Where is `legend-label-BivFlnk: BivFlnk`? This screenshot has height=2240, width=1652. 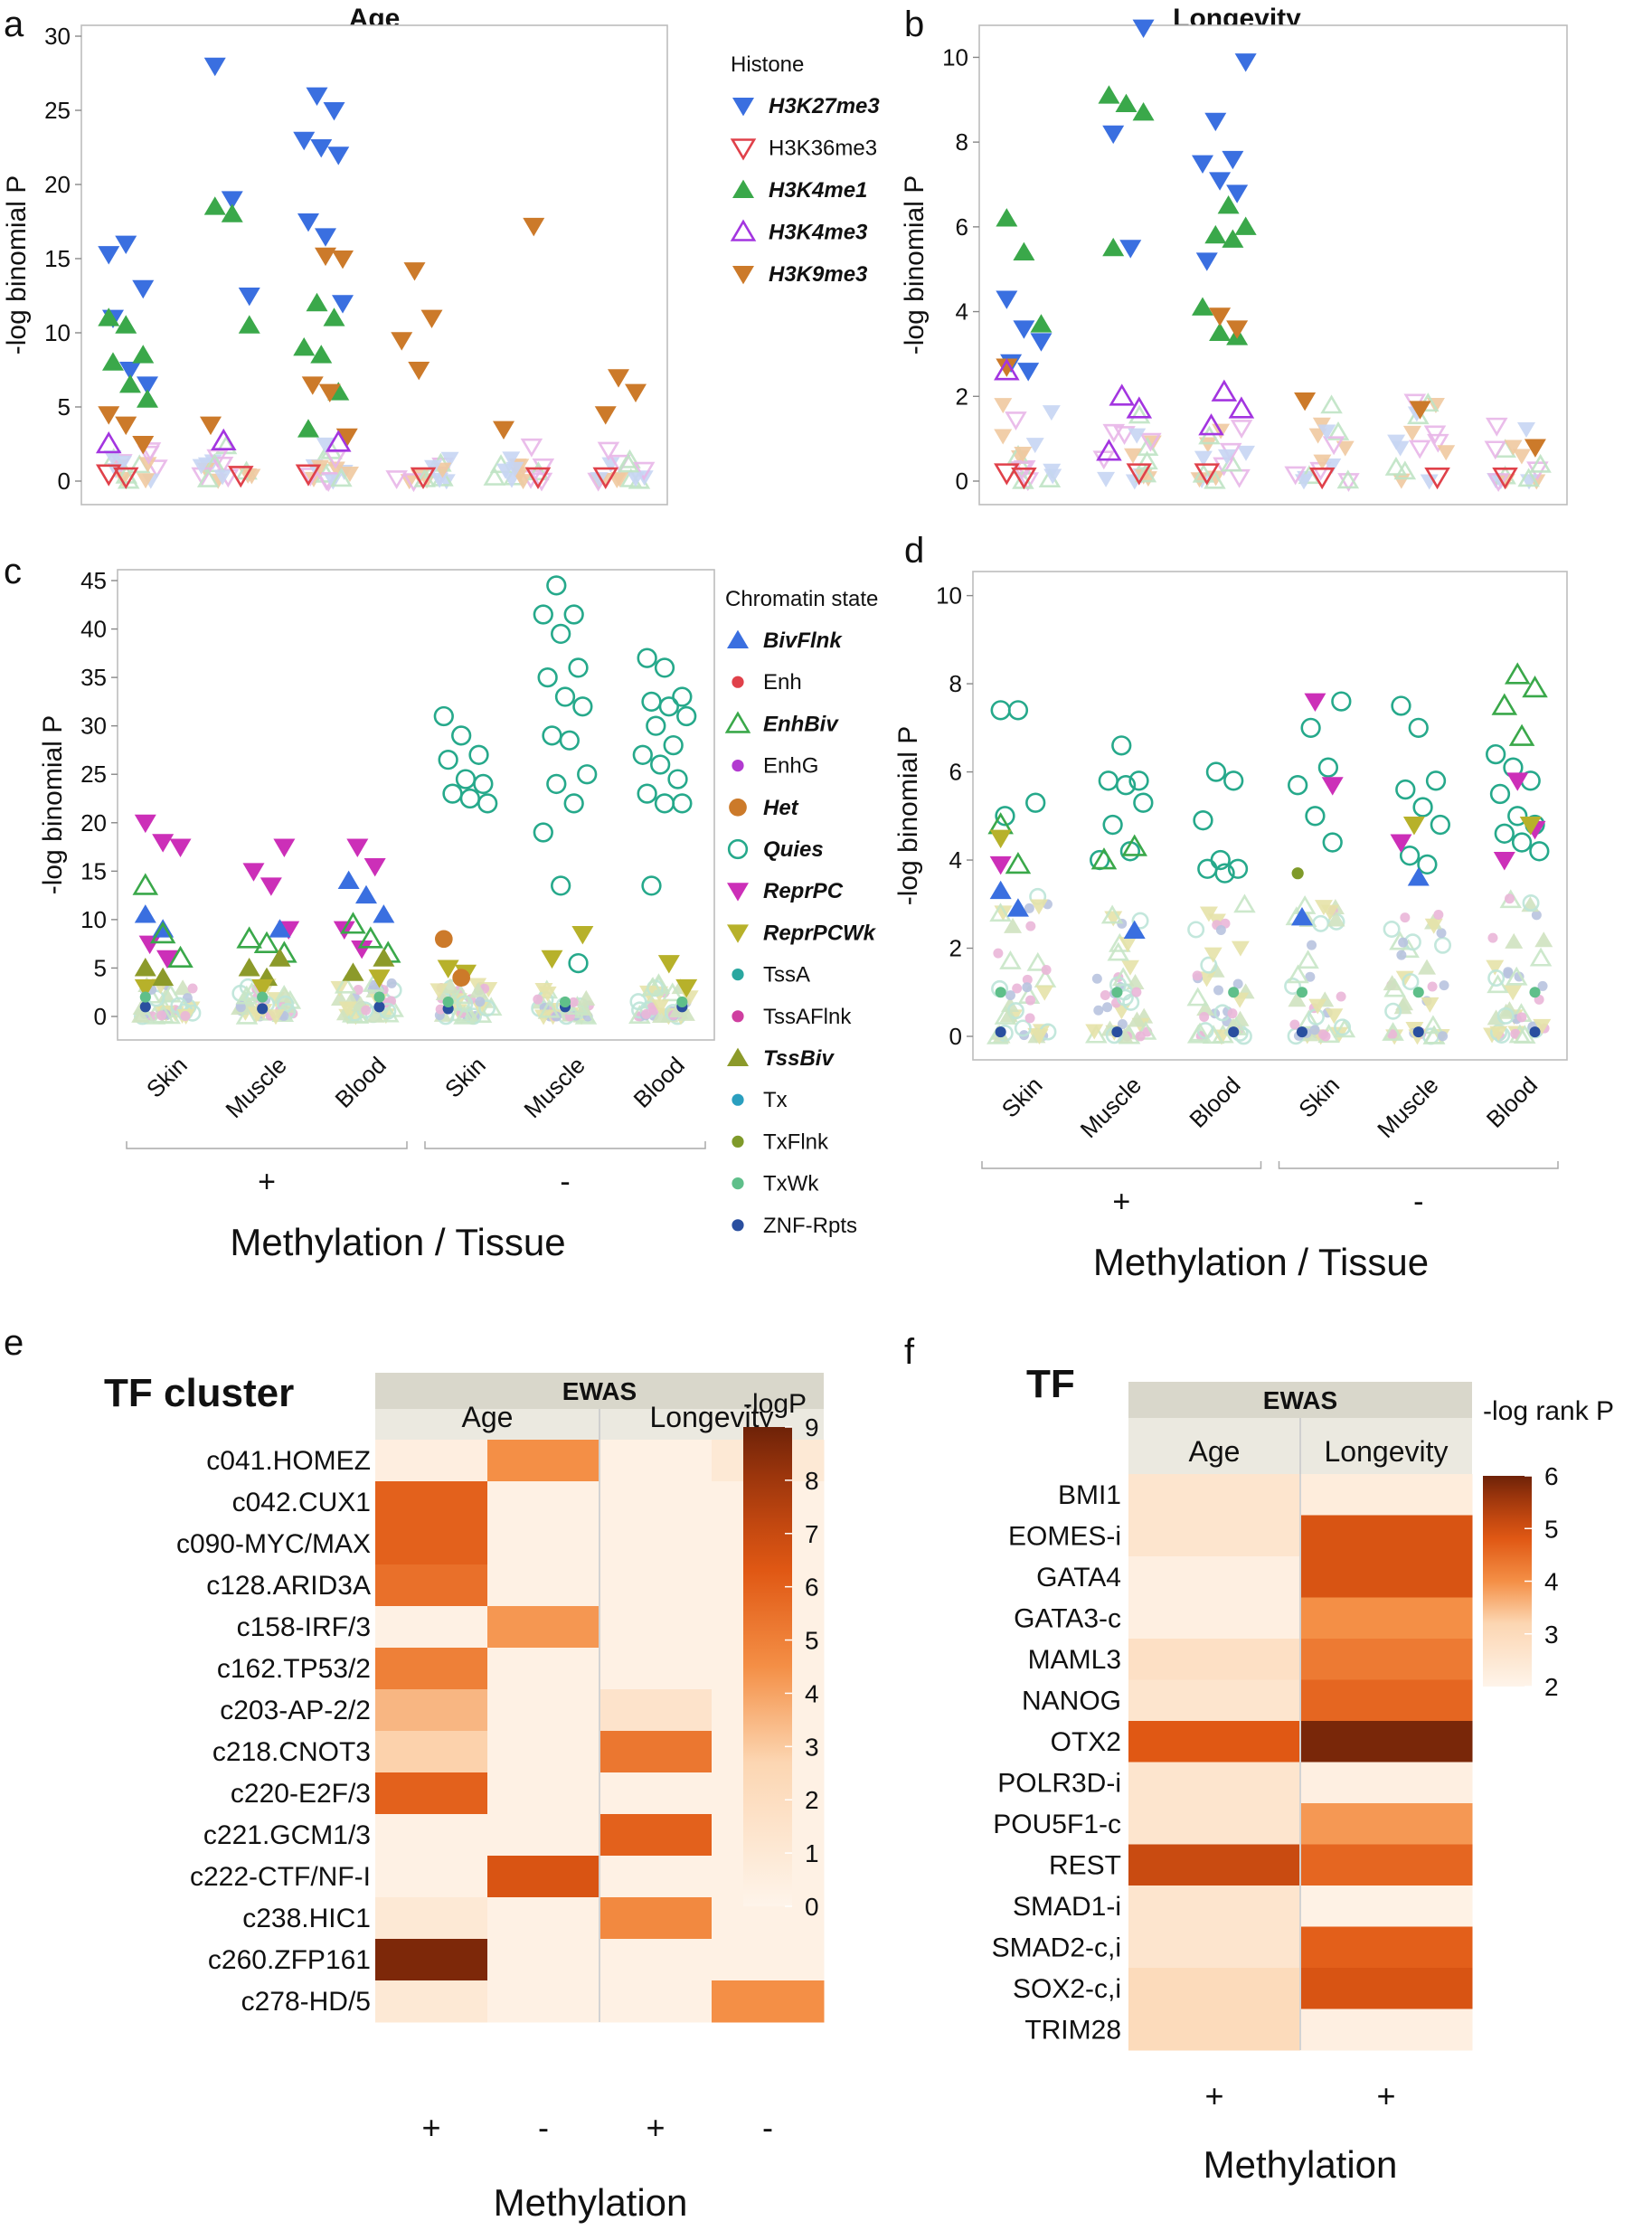
legend-label-BivFlnk: BivFlnk is located at coordinates (803, 641).